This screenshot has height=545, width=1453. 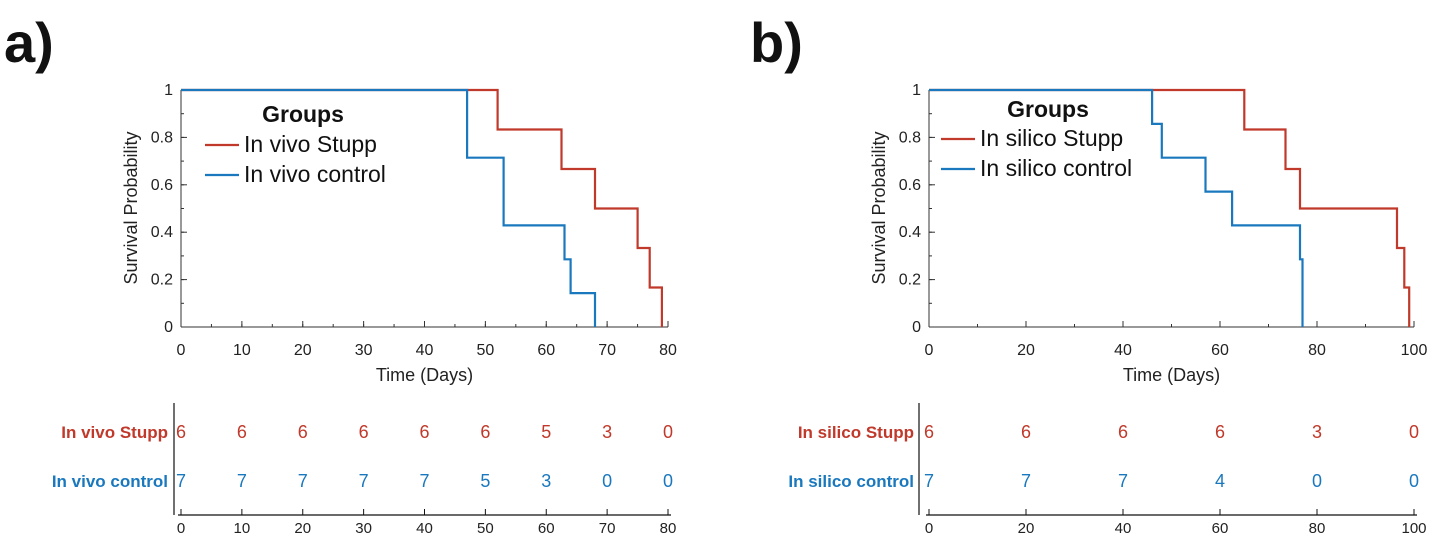 What do you see at coordinates (303, 114) in the screenshot?
I see `panel-a-legend-title: Groups` at bounding box center [303, 114].